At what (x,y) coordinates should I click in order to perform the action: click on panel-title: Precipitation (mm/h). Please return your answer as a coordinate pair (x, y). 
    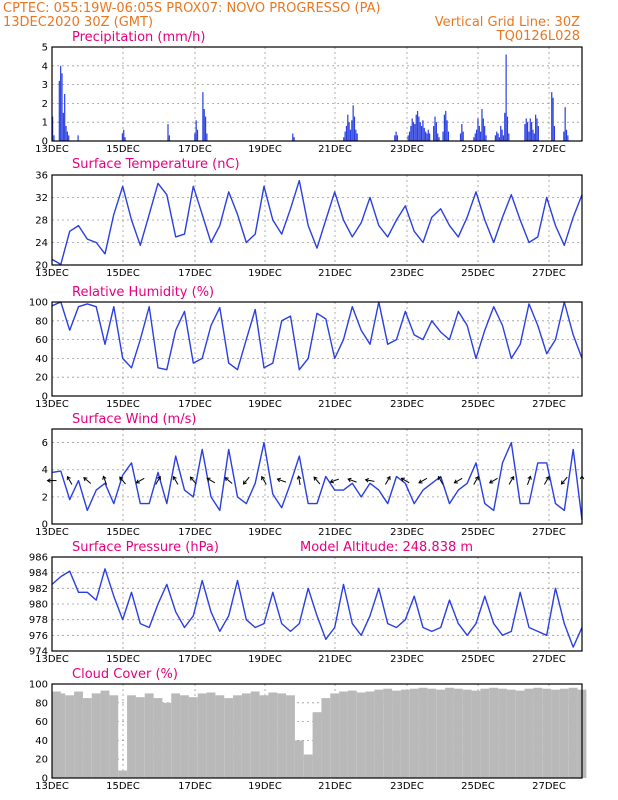
    Looking at the image, I should click on (138, 37).